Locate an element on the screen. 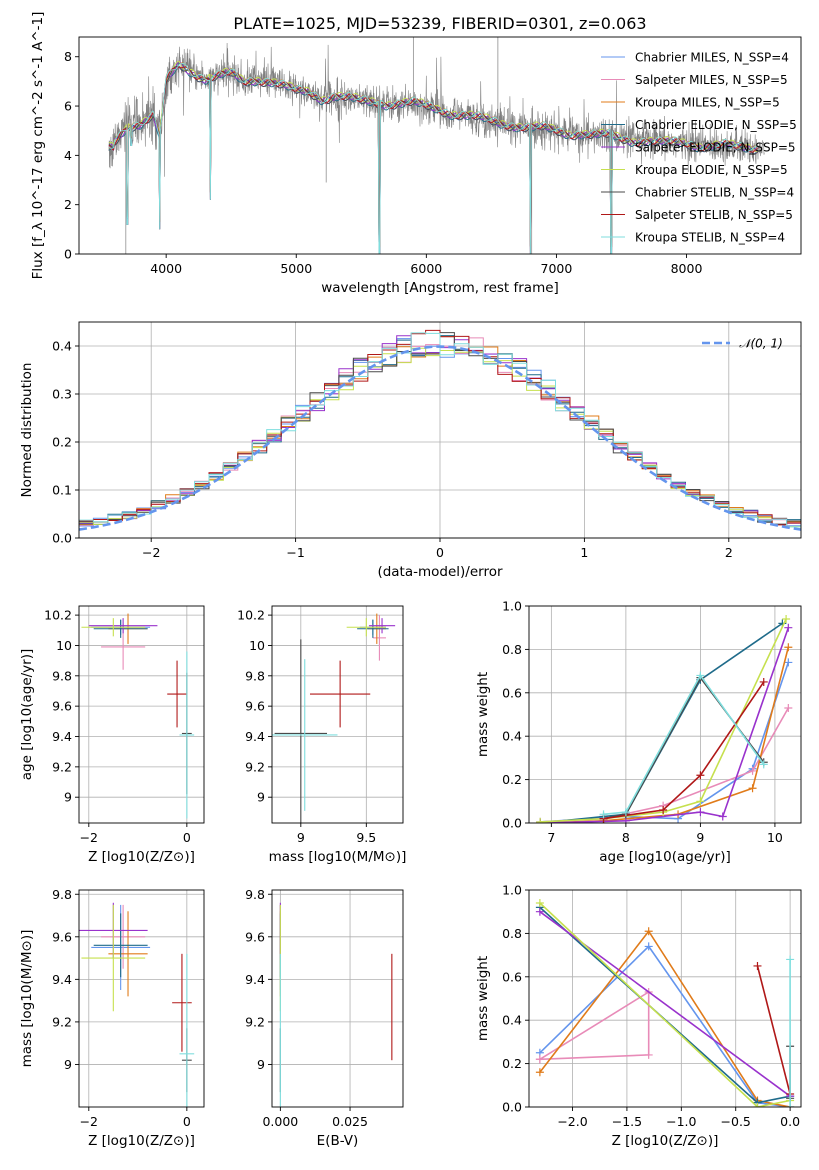 The width and height of the screenshot is (819, 1170). model-spectrum-line is located at coordinates (433, 157).